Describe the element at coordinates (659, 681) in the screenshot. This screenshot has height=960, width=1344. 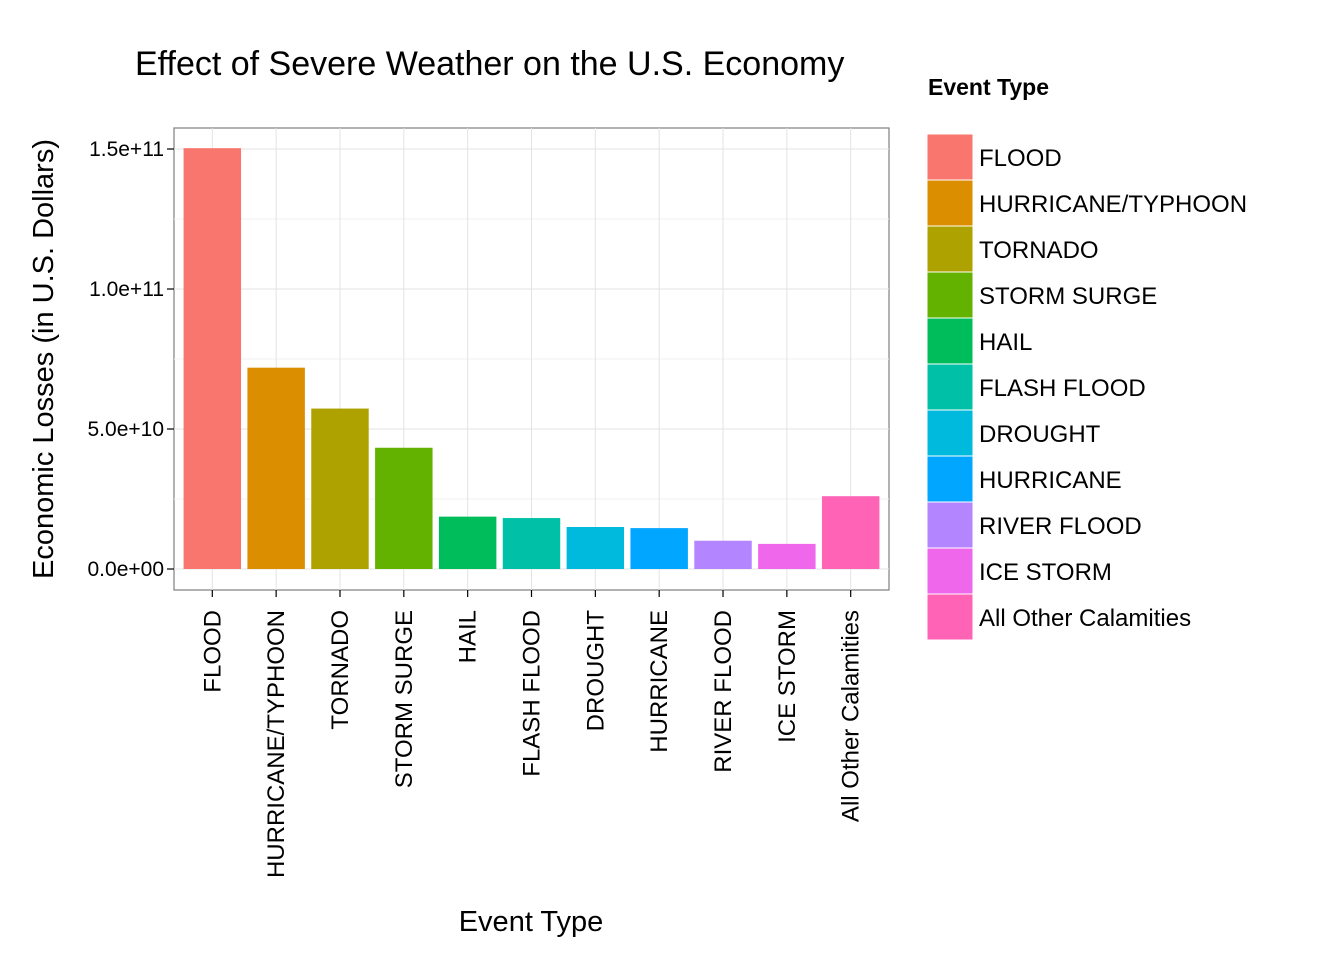
I see `x-tick-label-hurricane: HURRICANE` at that location.